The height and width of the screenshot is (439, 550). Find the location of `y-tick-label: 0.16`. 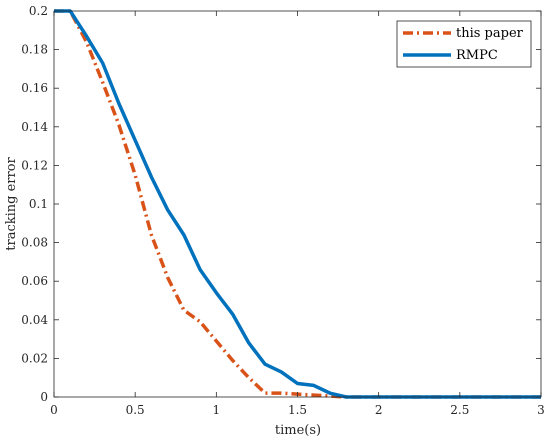

y-tick-label: 0.16 is located at coordinates (34, 88).